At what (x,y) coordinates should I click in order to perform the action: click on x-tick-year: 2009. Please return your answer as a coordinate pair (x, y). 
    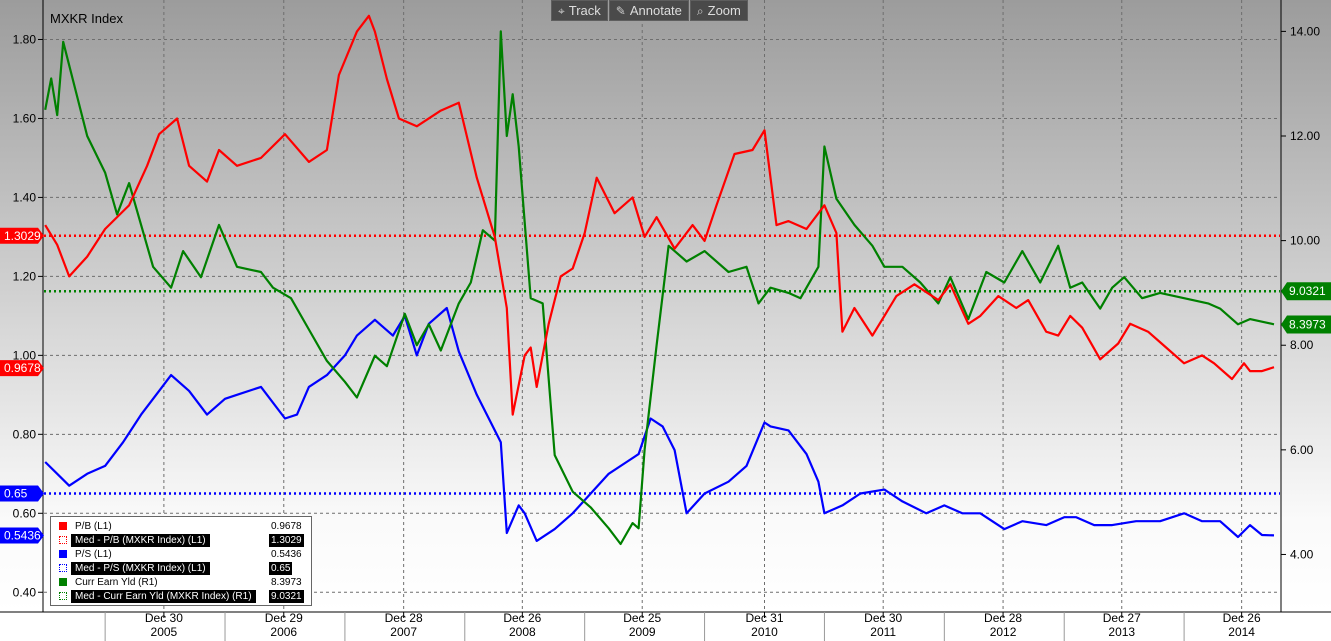
    Looking at the image, I should click on (642, 632).